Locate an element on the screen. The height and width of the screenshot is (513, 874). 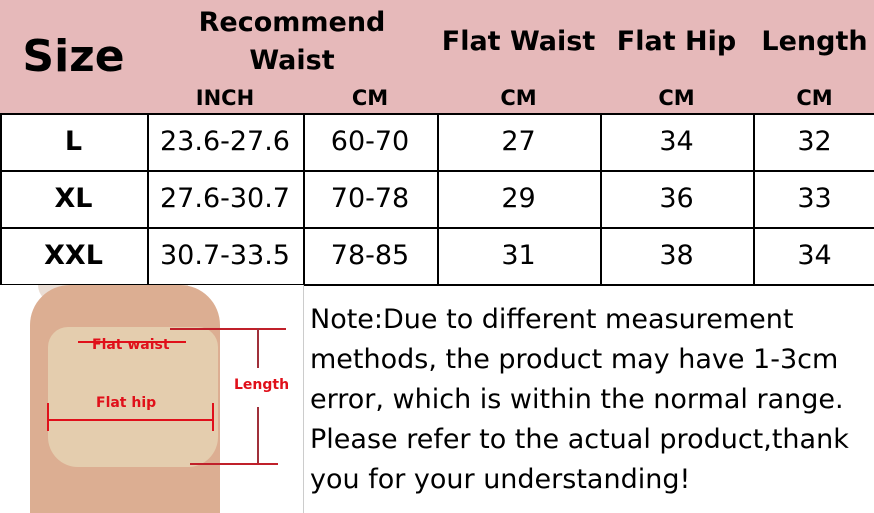
cell-cm: 60-70 is located at coordinates (371, 142).